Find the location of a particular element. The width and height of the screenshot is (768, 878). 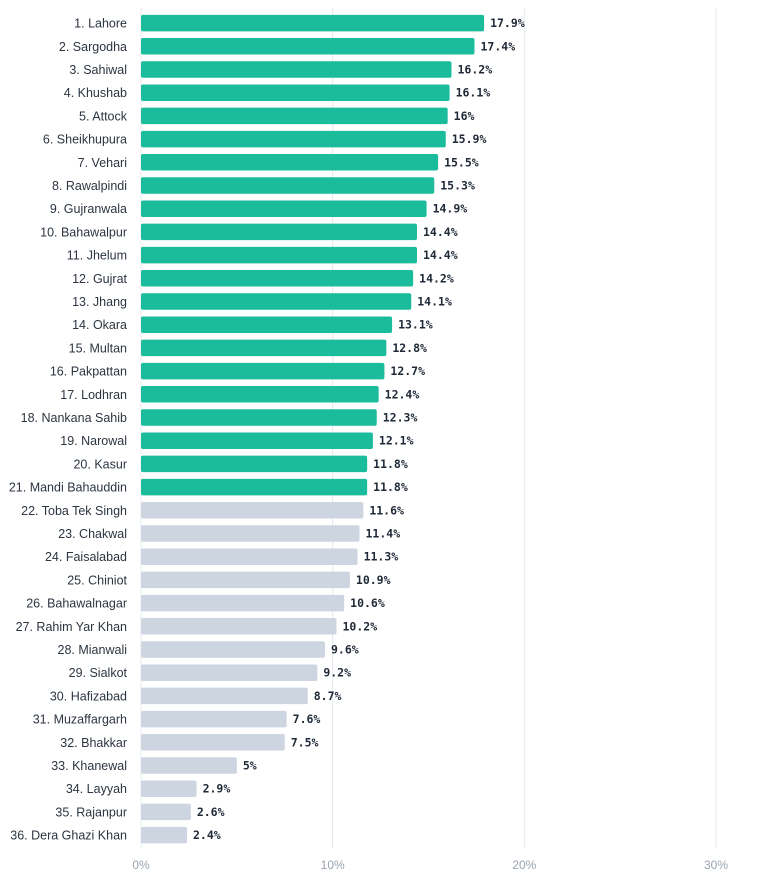

category-label: 1. Lahore is located at coordinates (100, 24).